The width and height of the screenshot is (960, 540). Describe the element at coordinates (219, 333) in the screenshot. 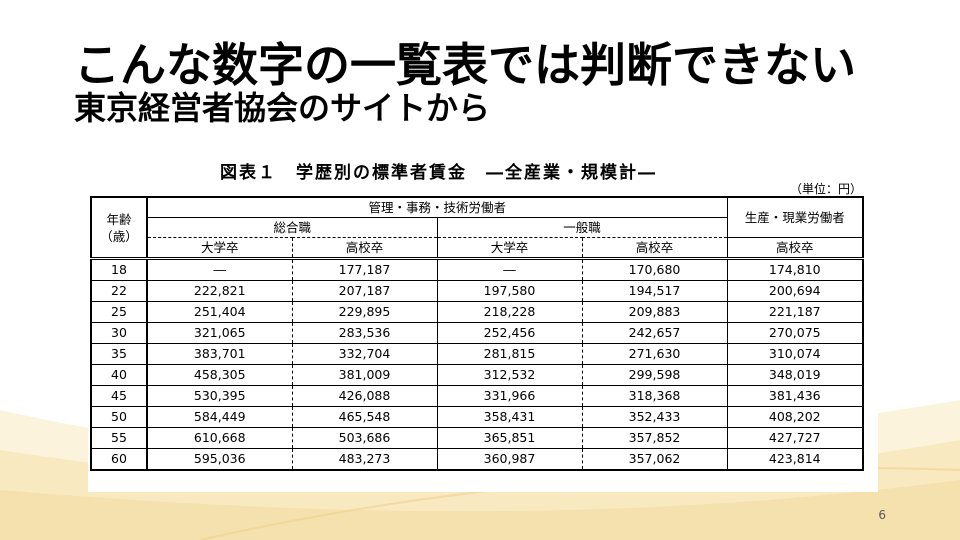

I see `sogo-daigaku-cell: 321,065` at that location.